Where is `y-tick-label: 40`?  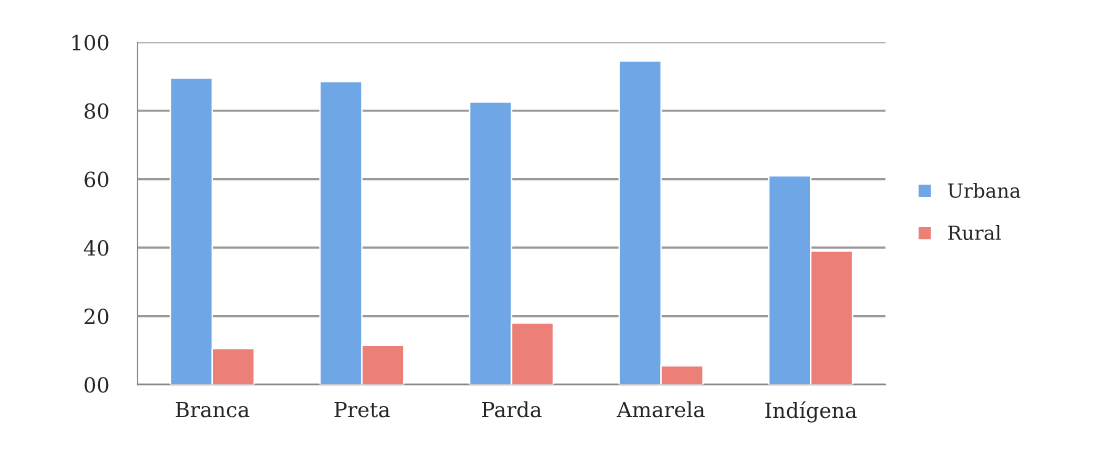 y-tick-label: 40 is located at coordinates (96, 248).